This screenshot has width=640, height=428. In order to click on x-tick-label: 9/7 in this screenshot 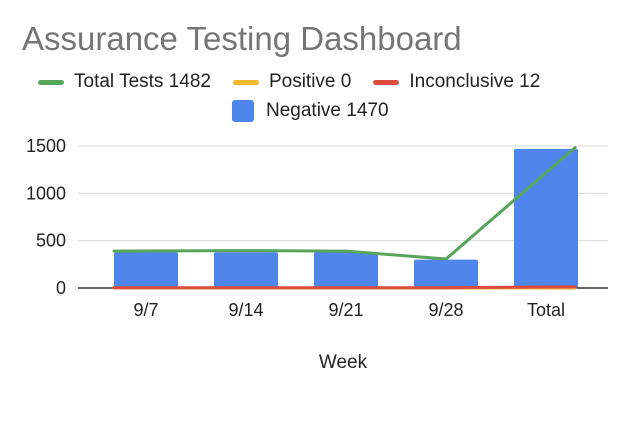, I will do `click(145, 310)`.